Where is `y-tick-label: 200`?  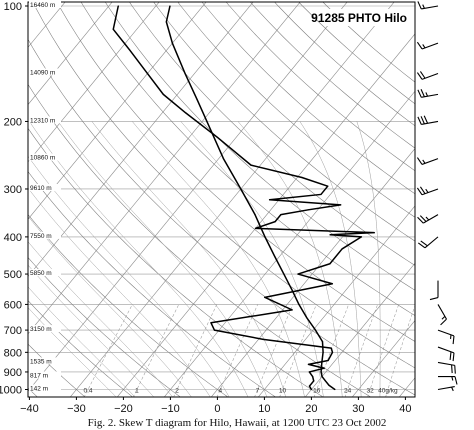 y-tick-label: 200 is located at coordinates (13, 122).